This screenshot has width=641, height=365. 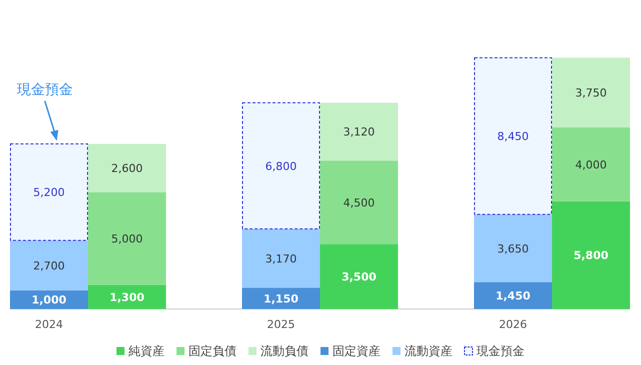 I want to click on data-label: 6,800, so click(x=281, y=166).